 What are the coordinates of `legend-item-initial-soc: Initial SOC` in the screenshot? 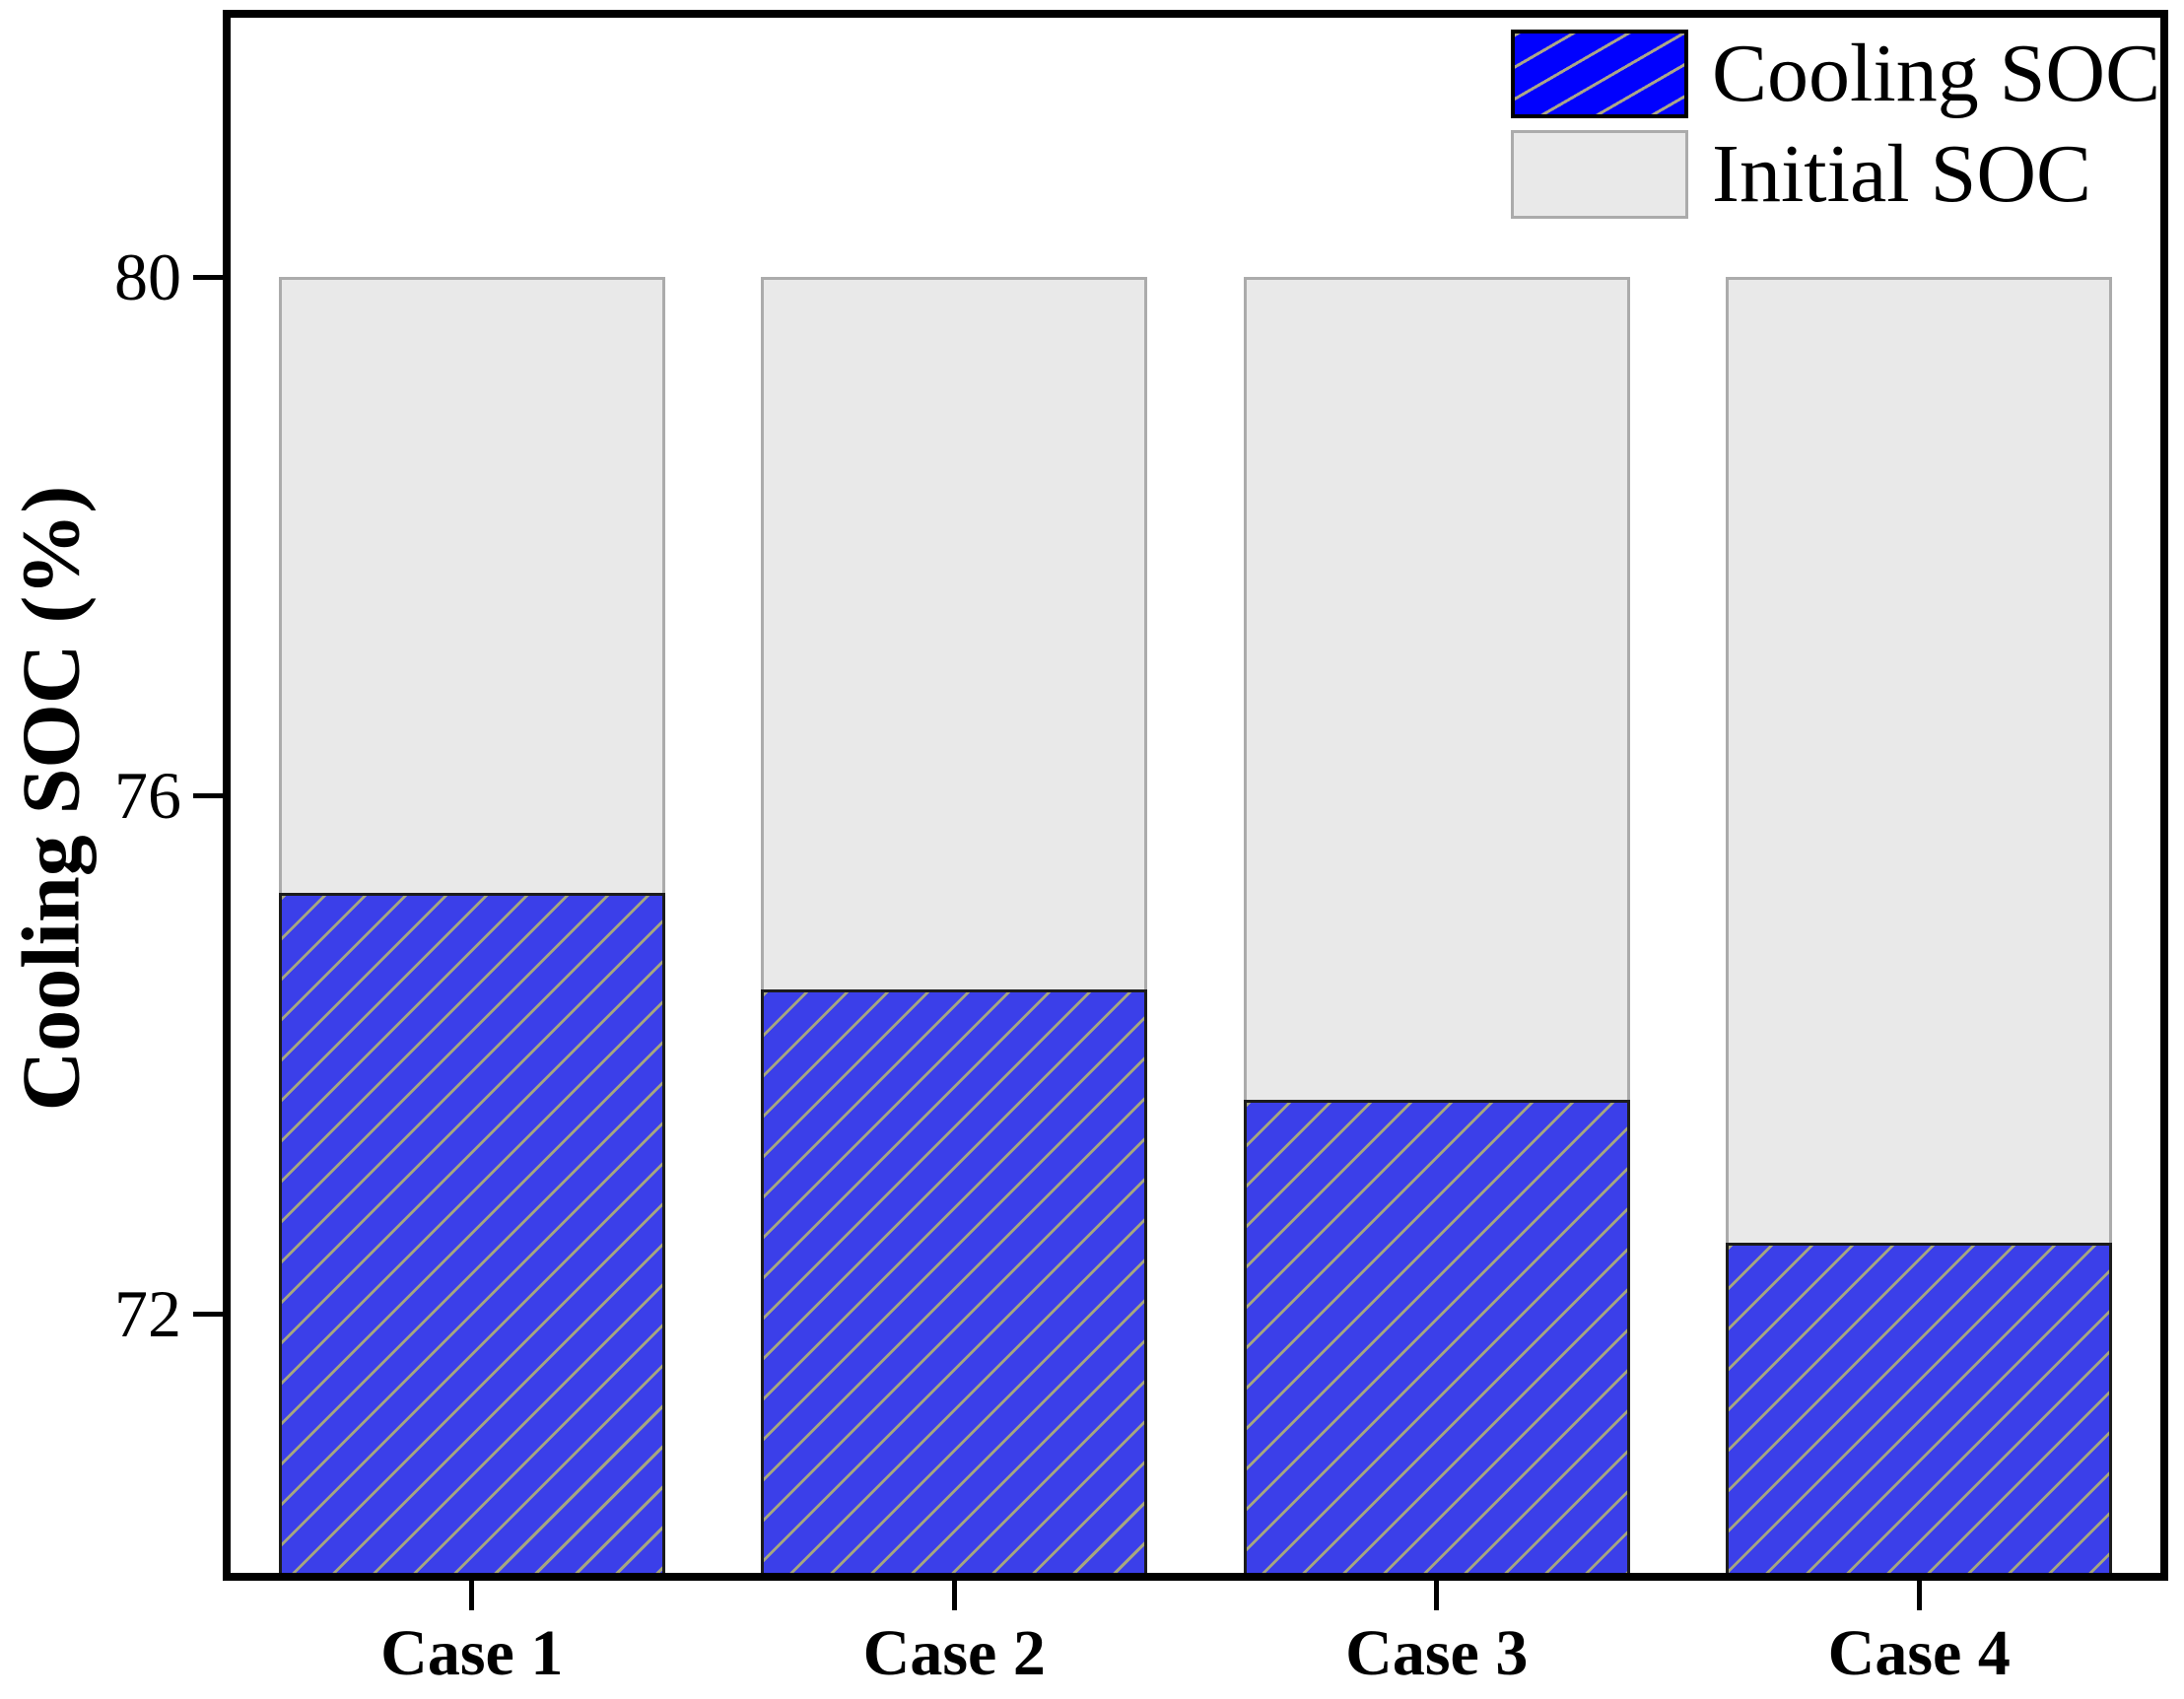 It's located at (1835, 174).